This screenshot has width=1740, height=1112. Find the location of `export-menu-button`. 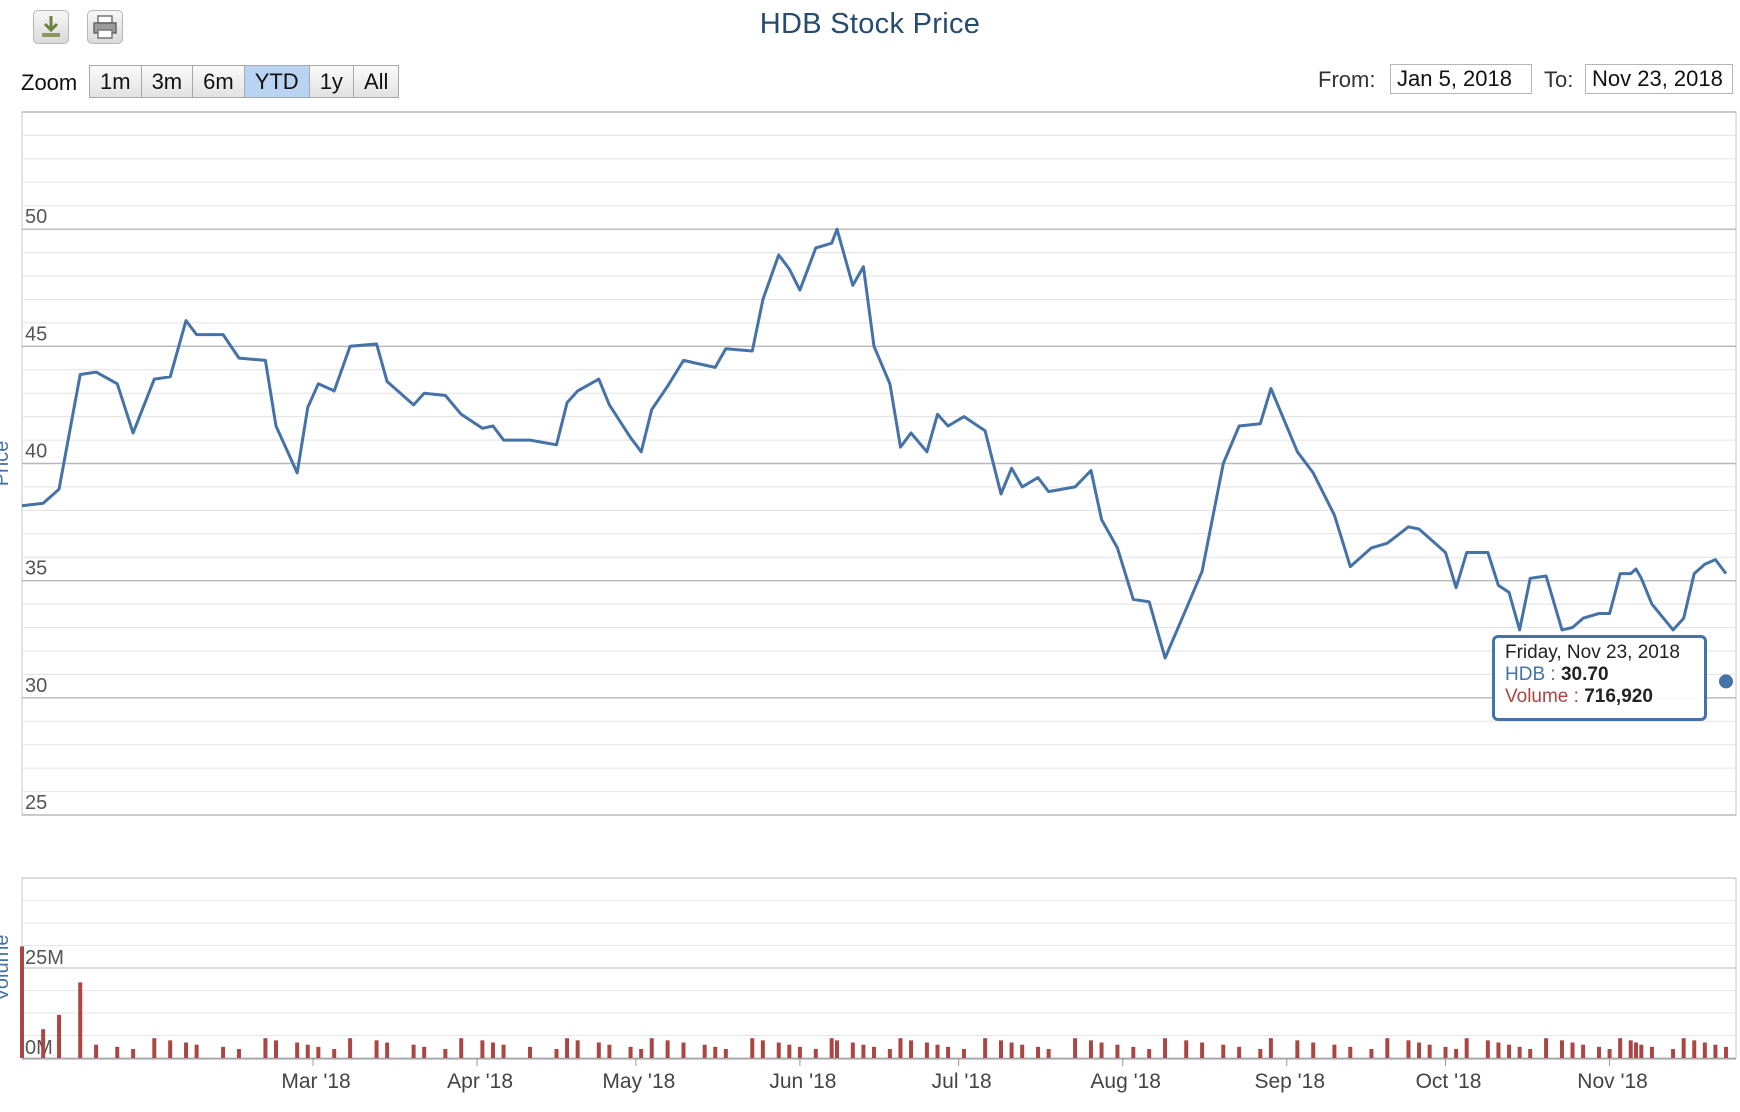

export-menu-button is located at coordinates (51, 27).